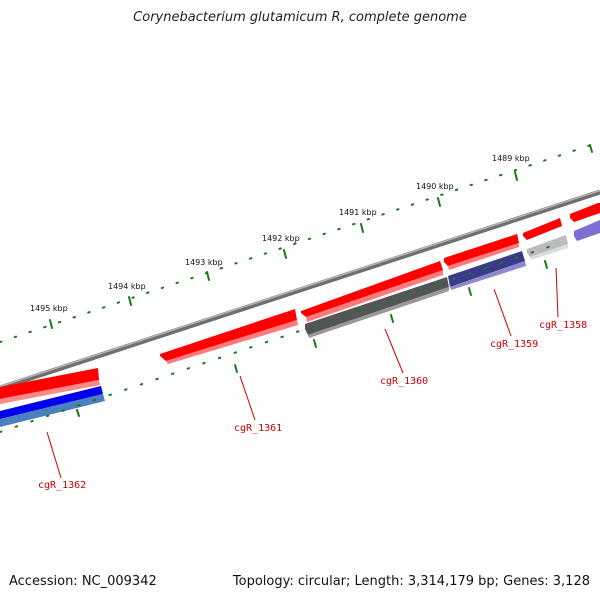 The width and height of the screenshot is (600, 600). Describe the element at coordinates (511, 158) in the screenshot. I see `ruler-label: 1489 kbp` at that location.